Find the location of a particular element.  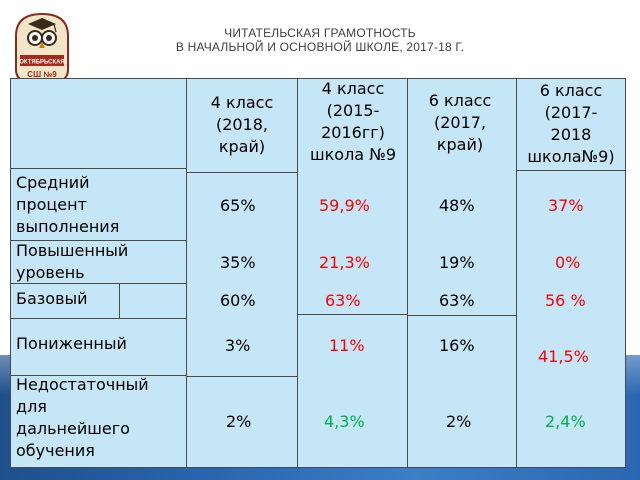

column-header: 6 класс (2017- 2018 школа№9) is located at coordinates (571, 123).